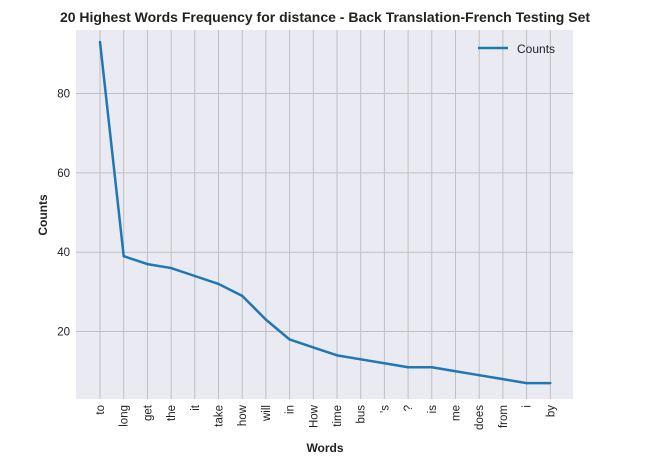 Image resolution: width=650 pixels, height=464 pixels. I want to click on y-tick-labels: 20 40 60 80, so click(63, 213).